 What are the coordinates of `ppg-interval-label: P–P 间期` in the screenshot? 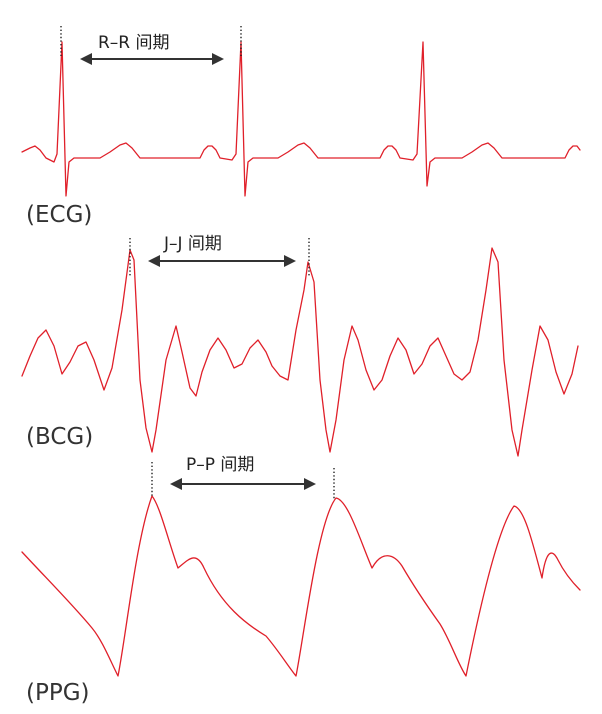 It's located at (220, 465).